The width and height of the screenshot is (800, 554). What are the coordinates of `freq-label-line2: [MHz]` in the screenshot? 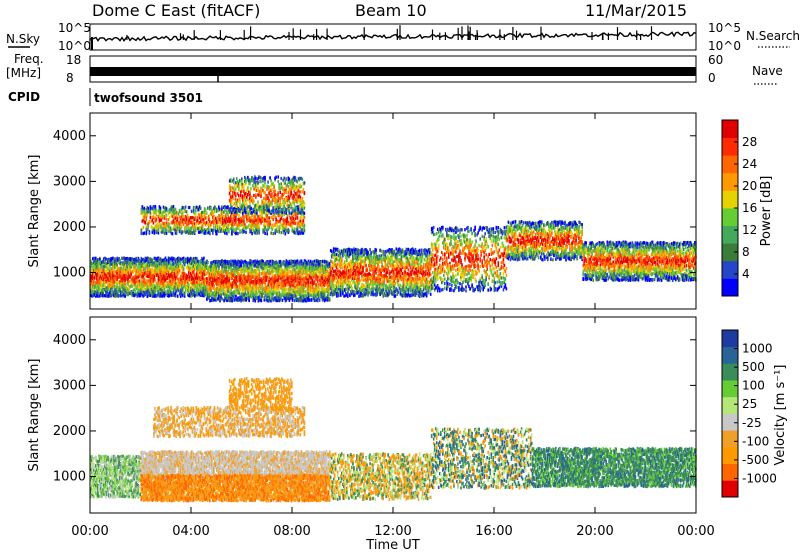 It's located at (23, 73).